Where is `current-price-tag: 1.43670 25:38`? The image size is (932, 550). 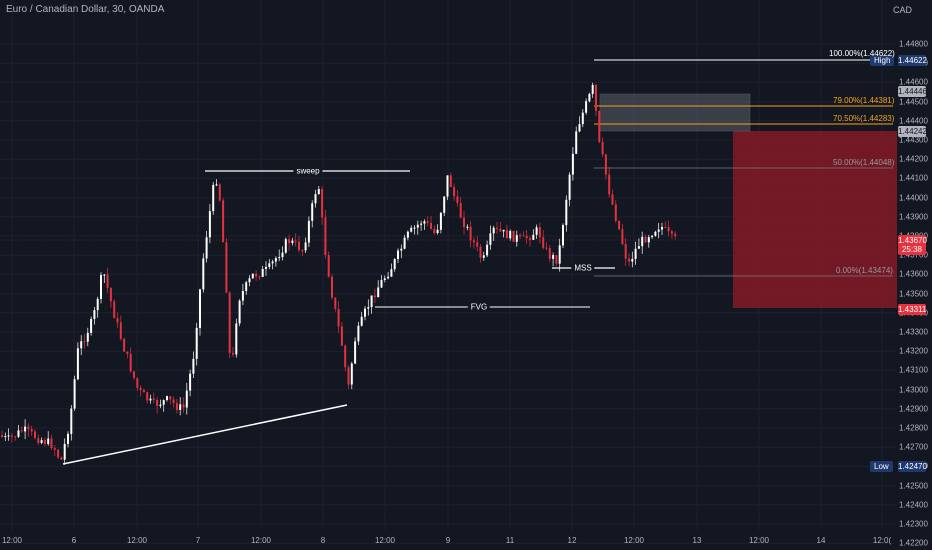
current-price-tag: 1.43670 25:38 is located at coordinates (912, 245).